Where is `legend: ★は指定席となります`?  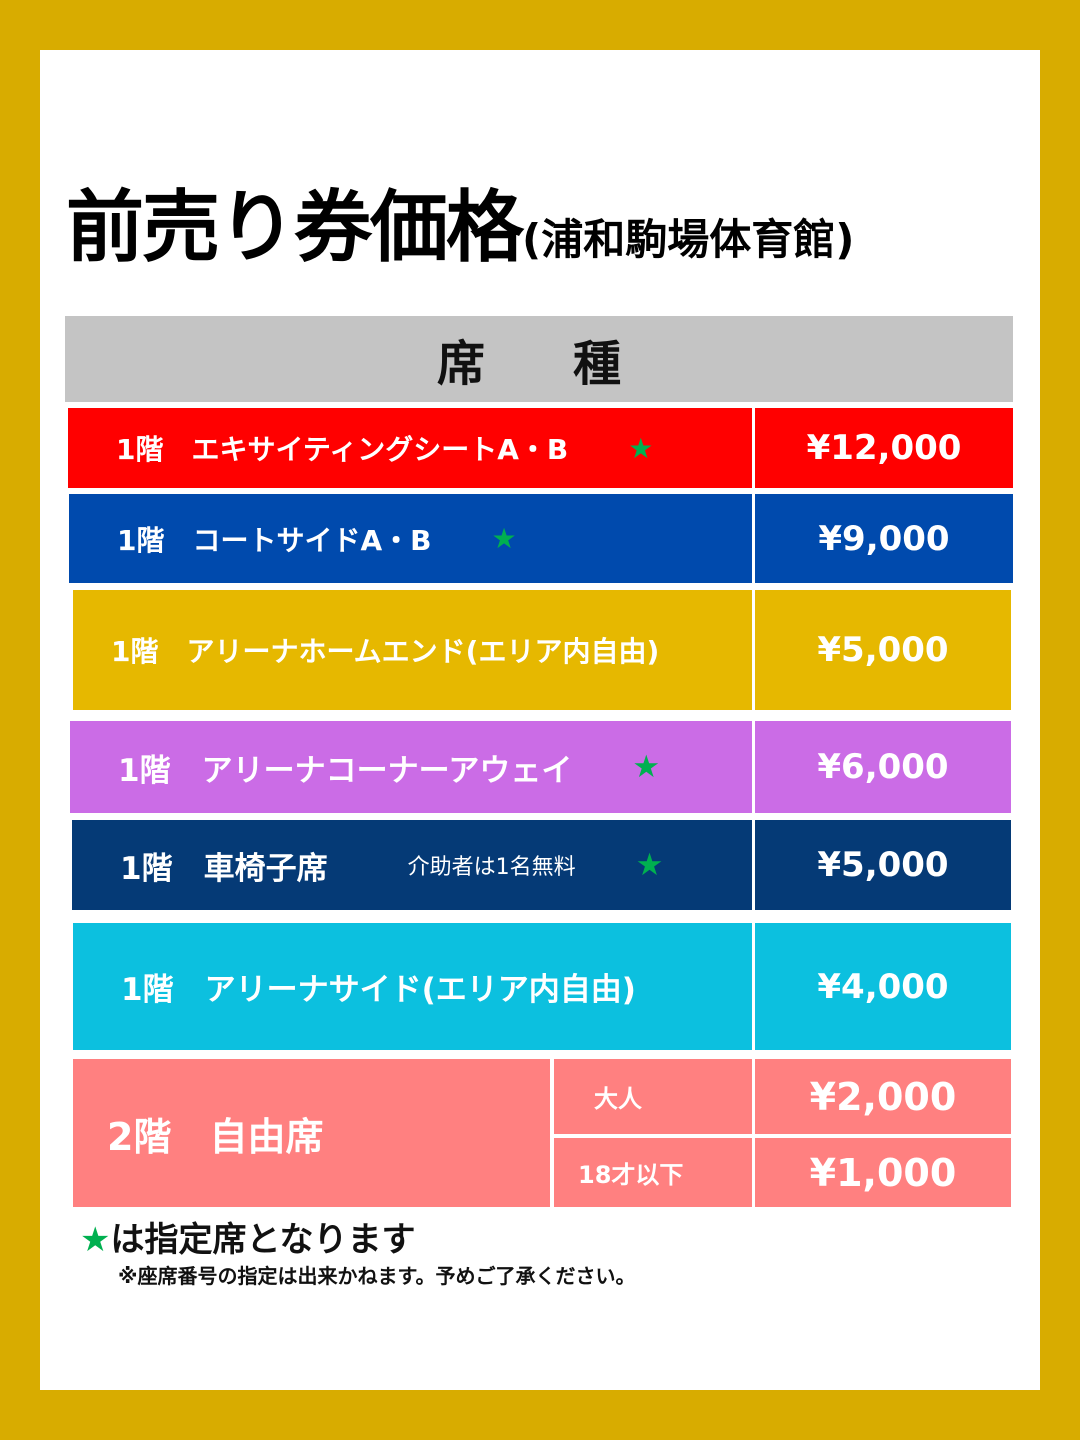 legend: ★は指定席となります is located at coordinates (247, 1236).